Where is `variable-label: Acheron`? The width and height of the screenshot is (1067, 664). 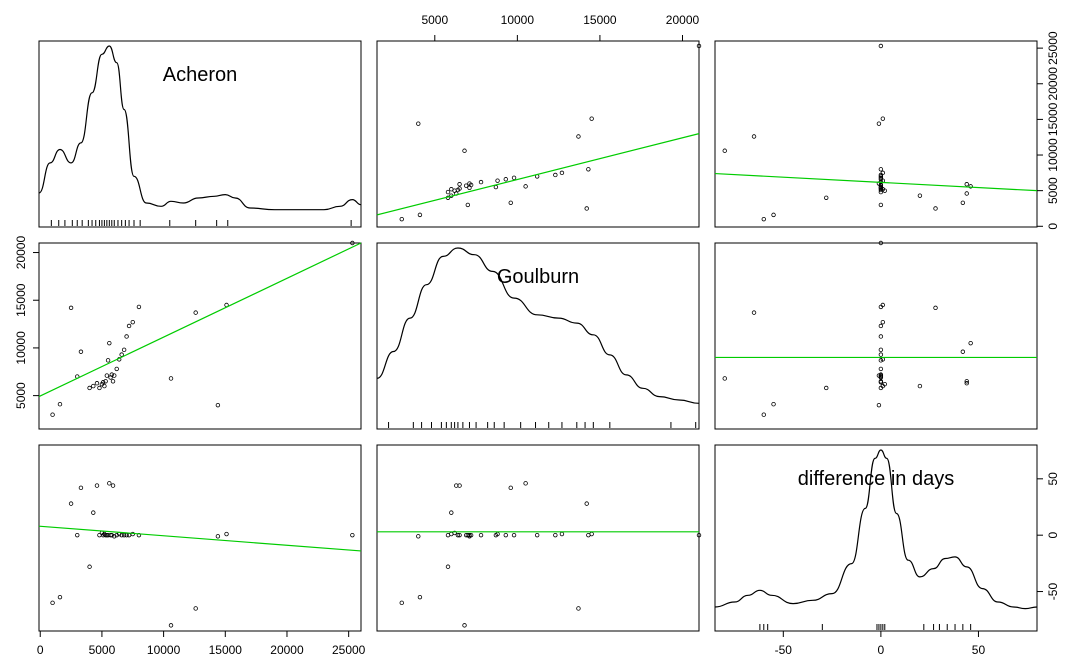 variable-label: Acheron is located at coordinates (200, 75).